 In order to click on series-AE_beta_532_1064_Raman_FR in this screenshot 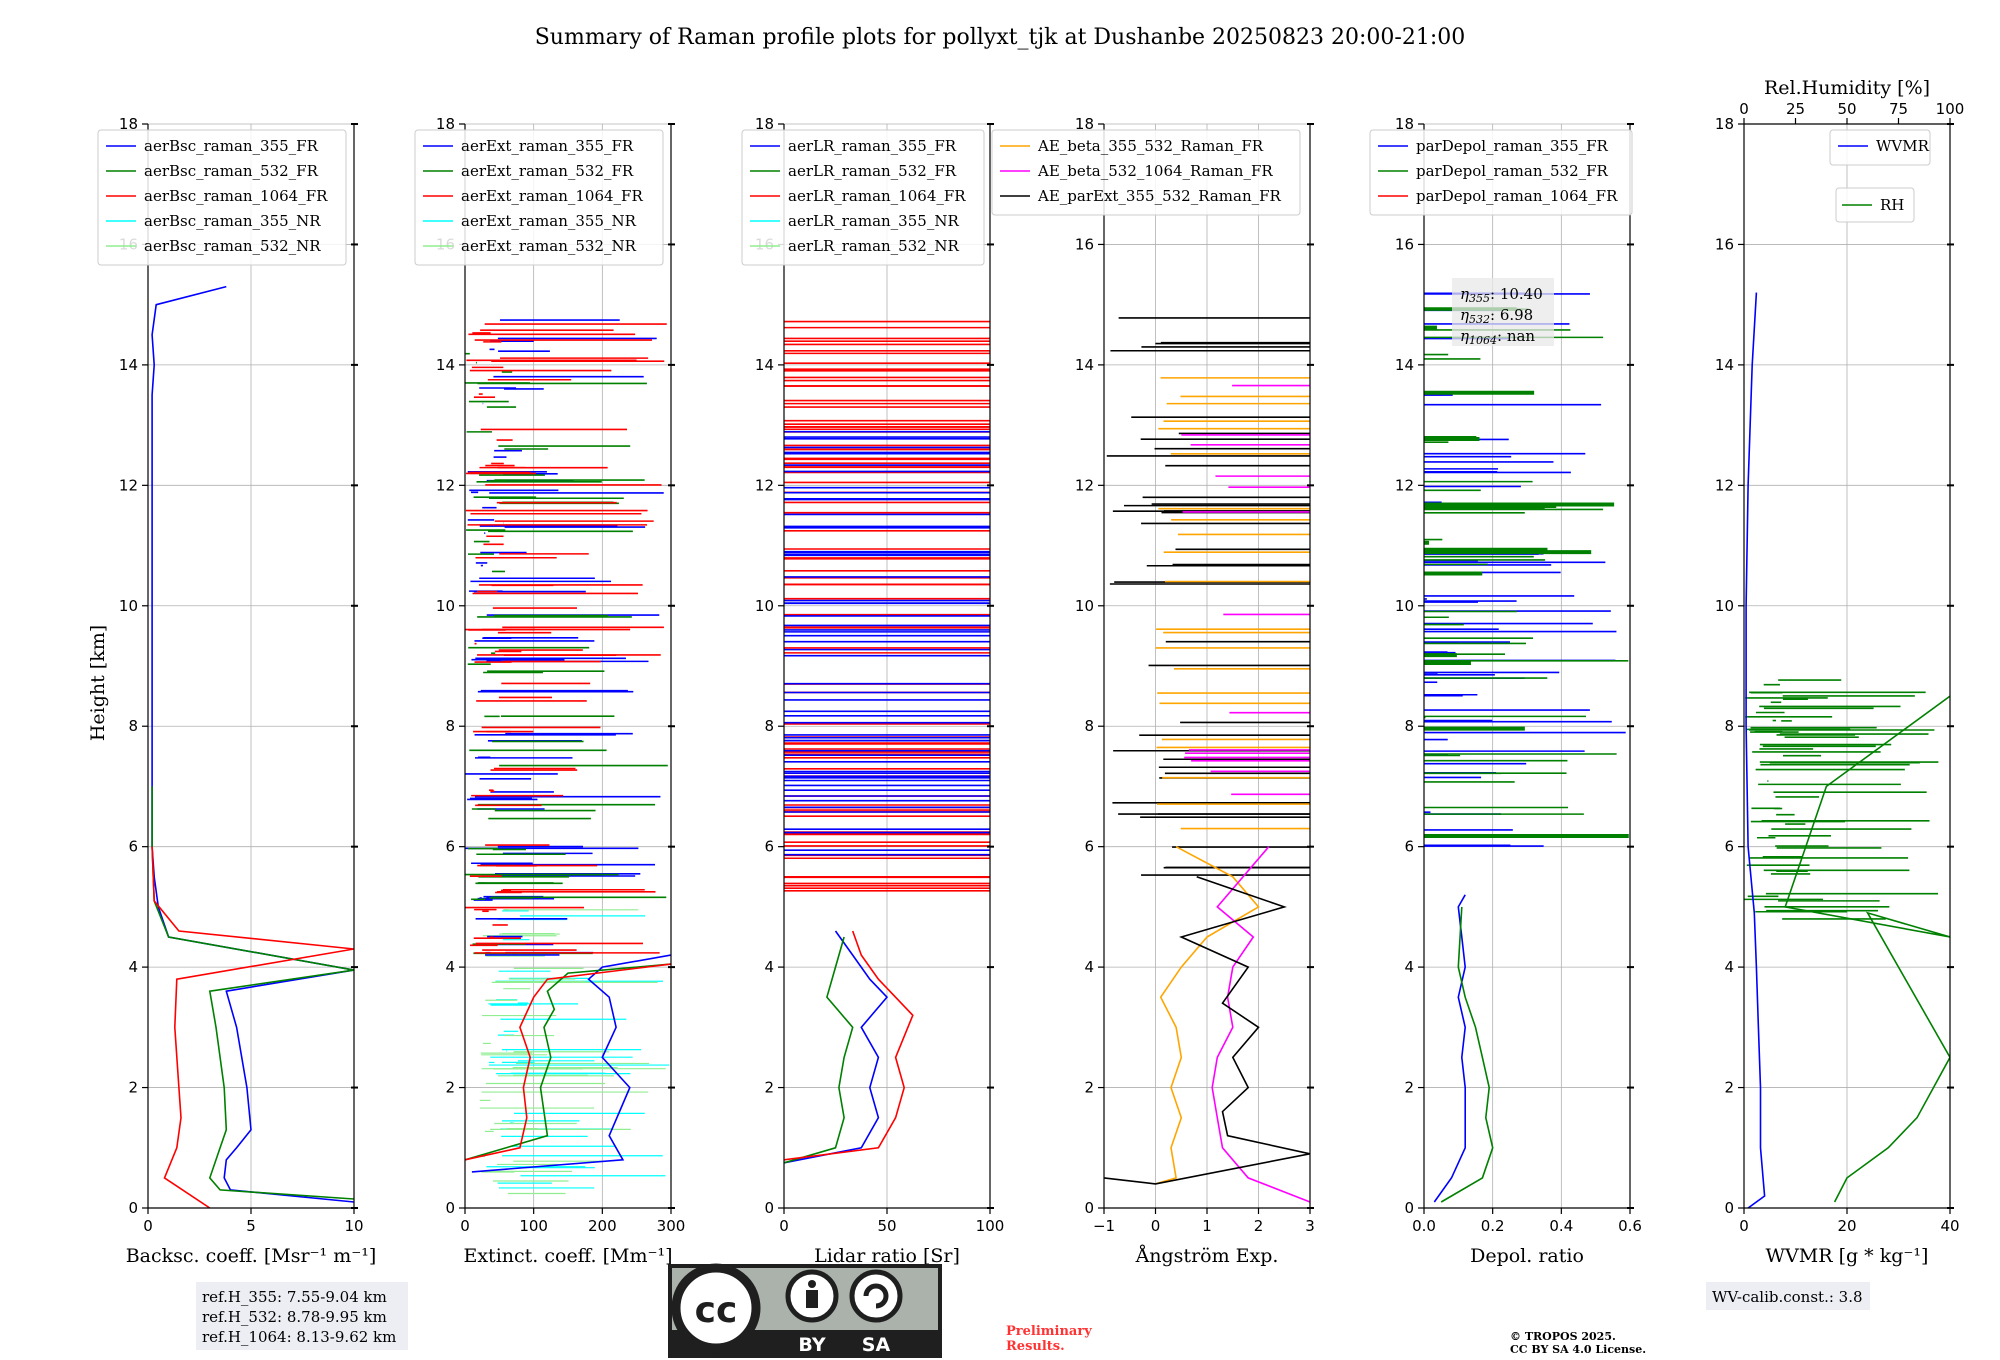, I will do `click(1260, 1024)`.